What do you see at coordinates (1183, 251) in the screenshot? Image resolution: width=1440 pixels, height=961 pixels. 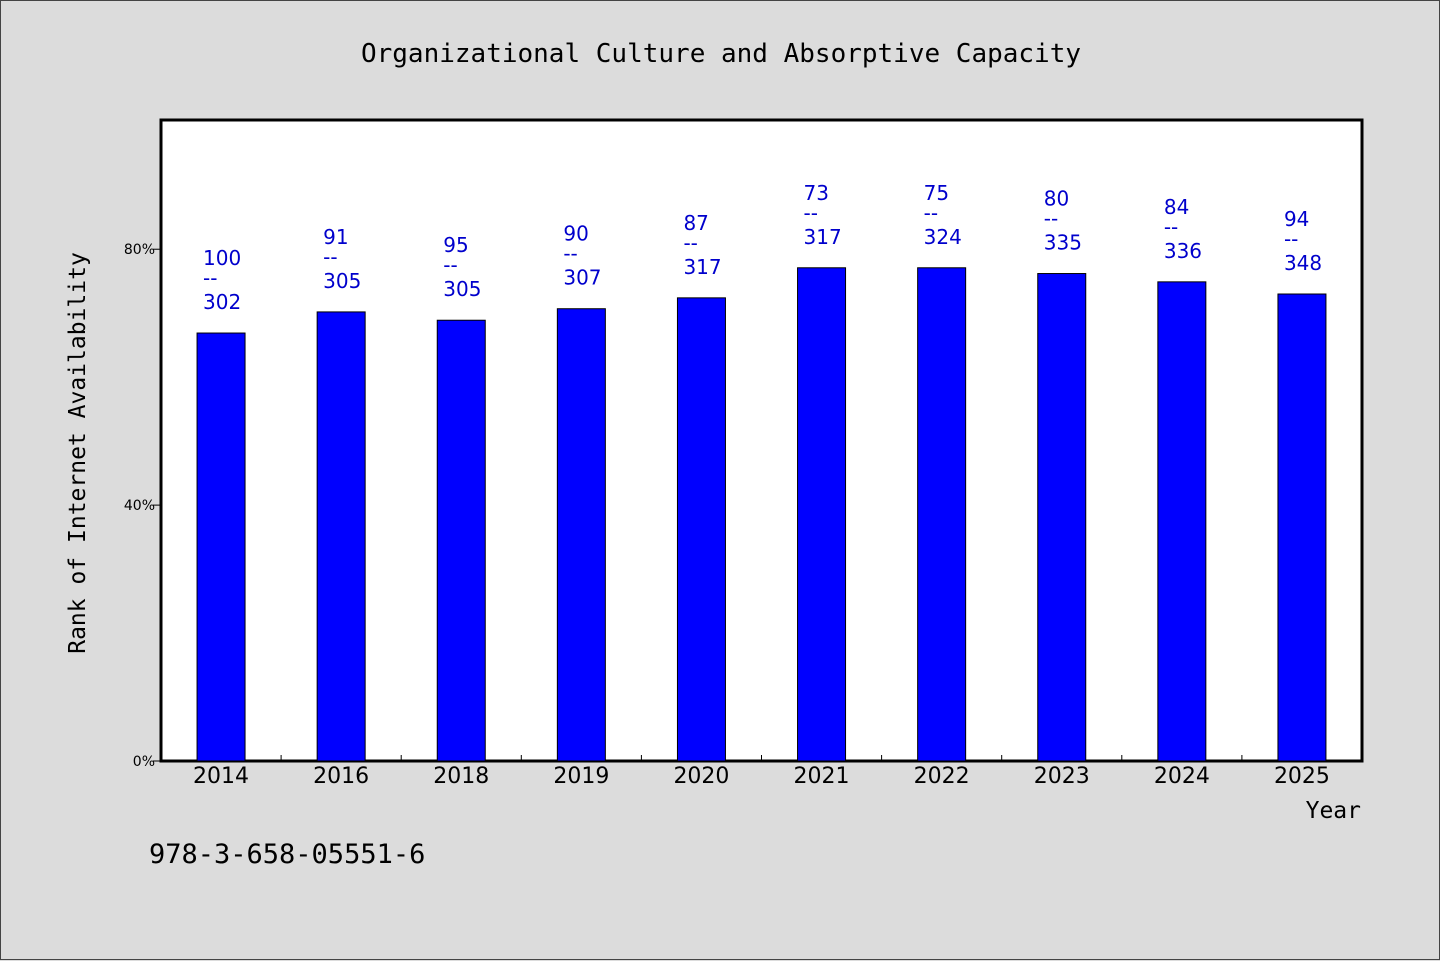 I see `data-label-bottom: 336` at bounding box center [1183, 251].